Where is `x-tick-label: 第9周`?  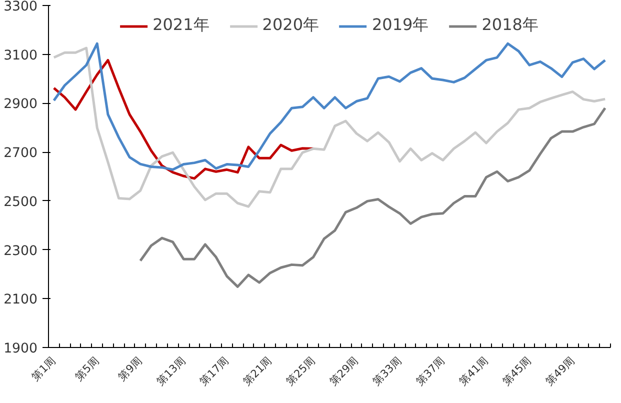 x-tick-label: 第9周 is located at coordinates (130, 369).